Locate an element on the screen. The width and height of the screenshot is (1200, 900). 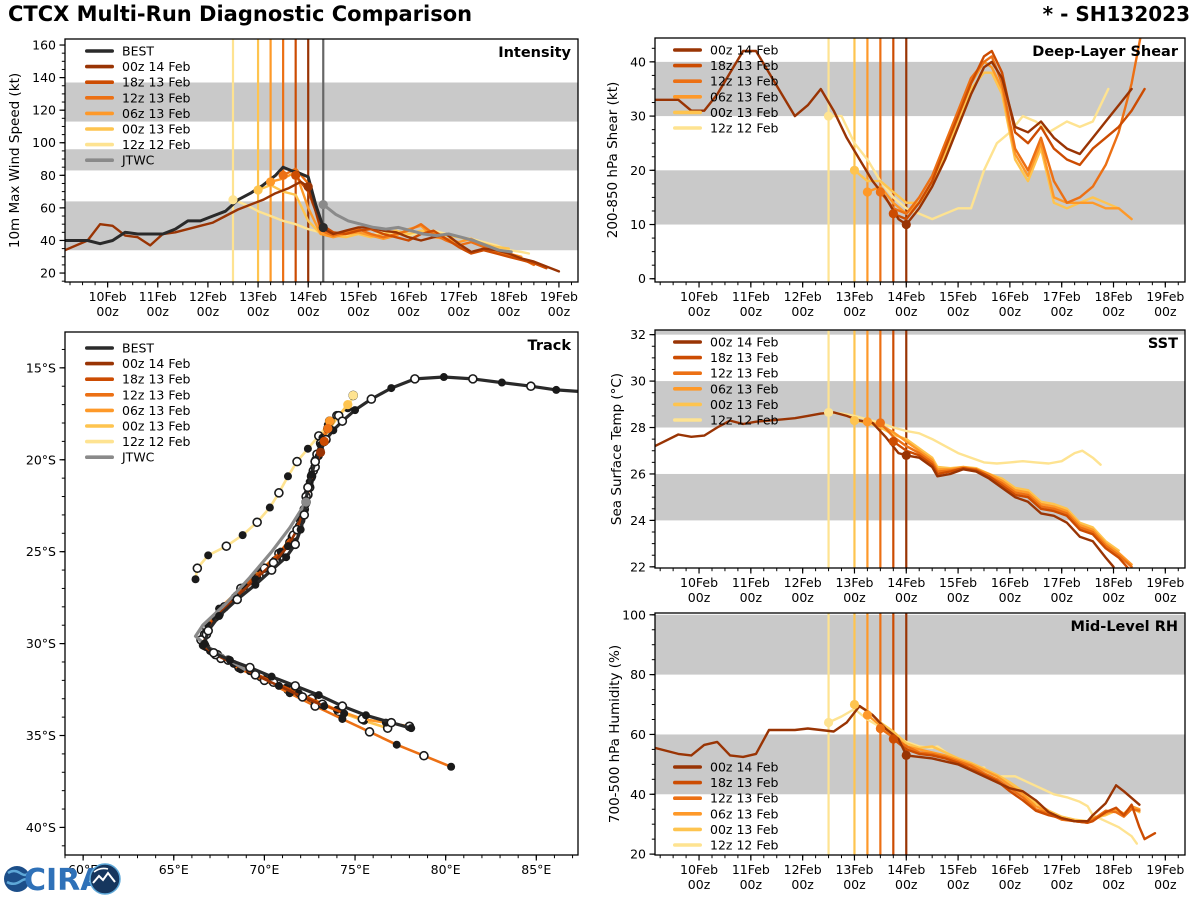
svg-text: 700-500 hPa Humidity (%) is located at coordinates (615, 734).